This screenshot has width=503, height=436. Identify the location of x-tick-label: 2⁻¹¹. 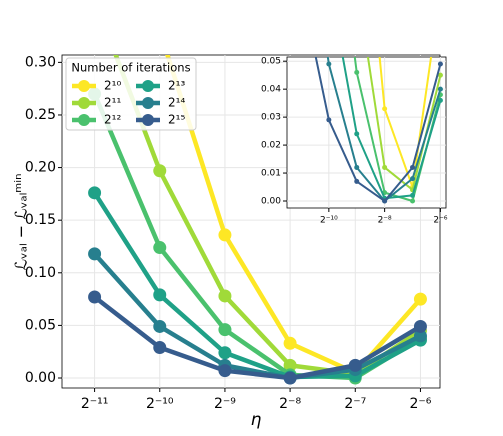
(95, 404).